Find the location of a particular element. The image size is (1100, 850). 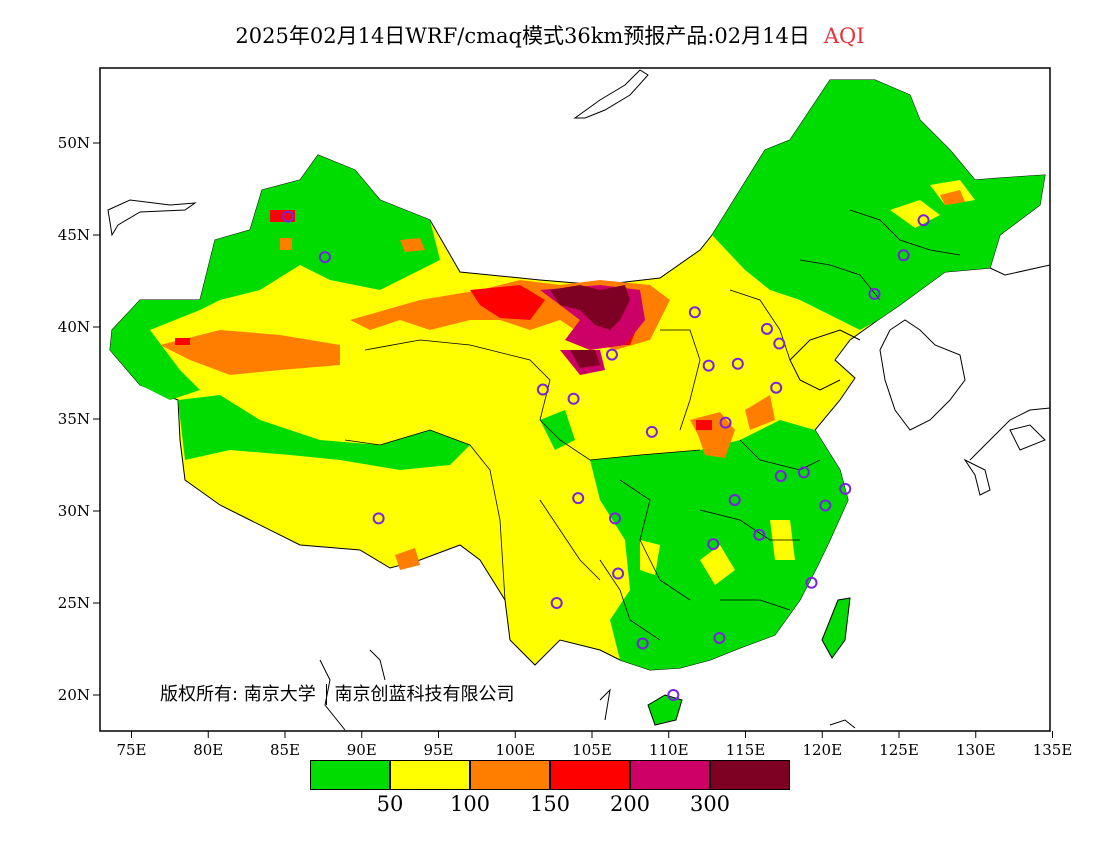

map-title: 2025年02月14日WRF/cmaq模式36km预报产品:02月14日 AQI is located at coordinates (550, 35).